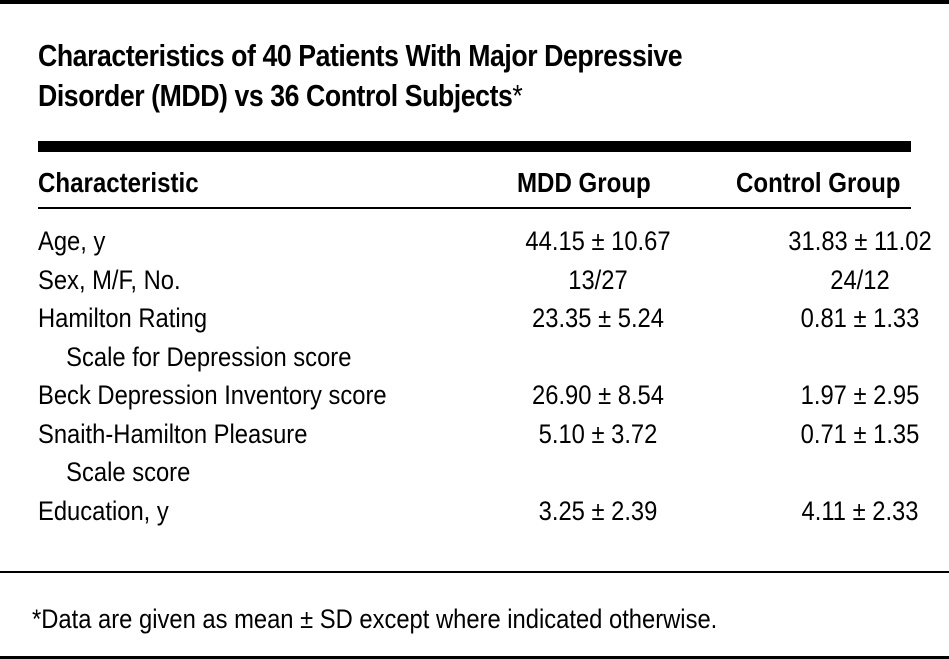 The width and height of the screenshot is (949, 659). I want to click on control-value: 24/12, so click(860, 279).